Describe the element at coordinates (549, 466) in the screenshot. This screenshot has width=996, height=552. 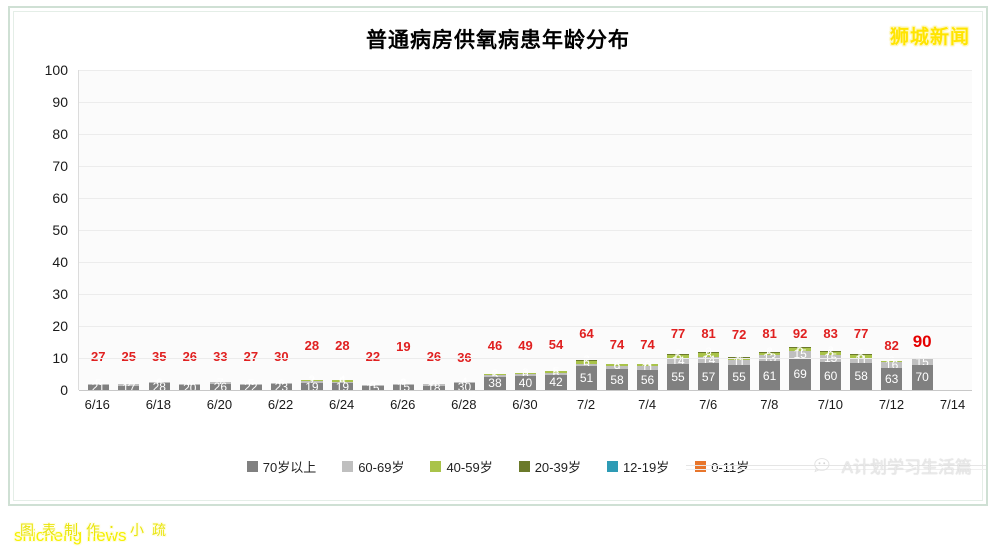
I see `legend-item: 20-39岁` at that location.